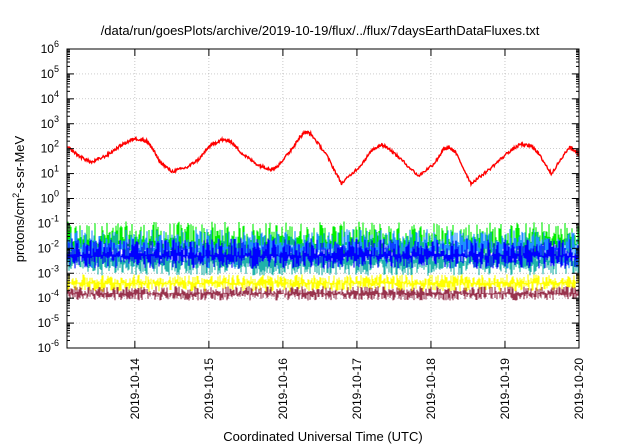 This screenshot has height=448, width=640. Describe the element at coordinates (50, 172) in the screenshot. I see `y-tick-label: 10¹` at that location.